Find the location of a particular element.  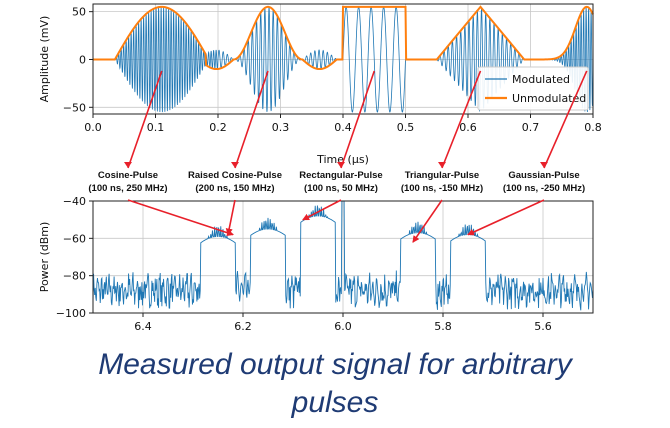

annotation-gaussian-name: Gaussian-Pulse is located at coordinates (543, 175).